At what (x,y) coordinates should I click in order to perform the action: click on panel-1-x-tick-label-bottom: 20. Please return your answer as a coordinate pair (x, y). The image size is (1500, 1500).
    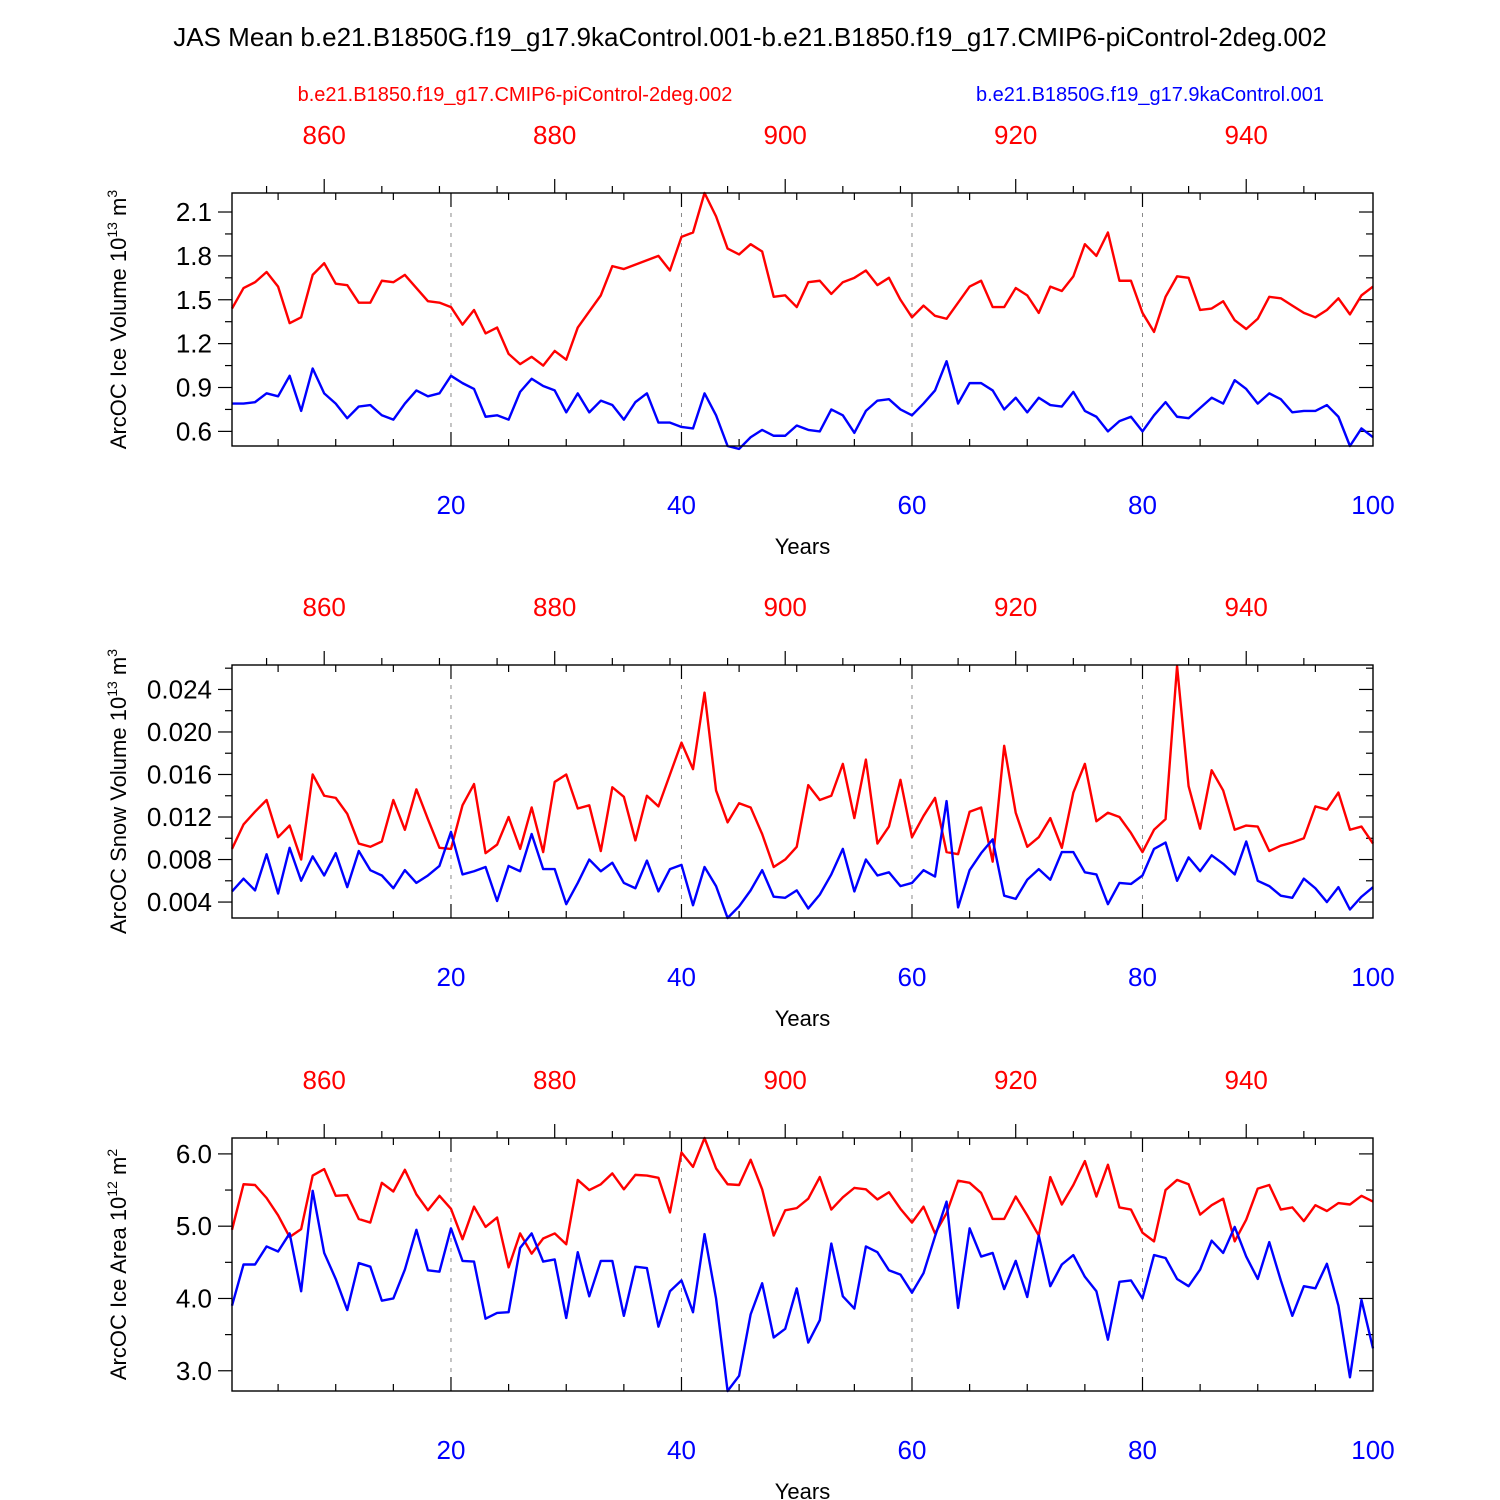
    Looking at the image, I should click on (451, 505).